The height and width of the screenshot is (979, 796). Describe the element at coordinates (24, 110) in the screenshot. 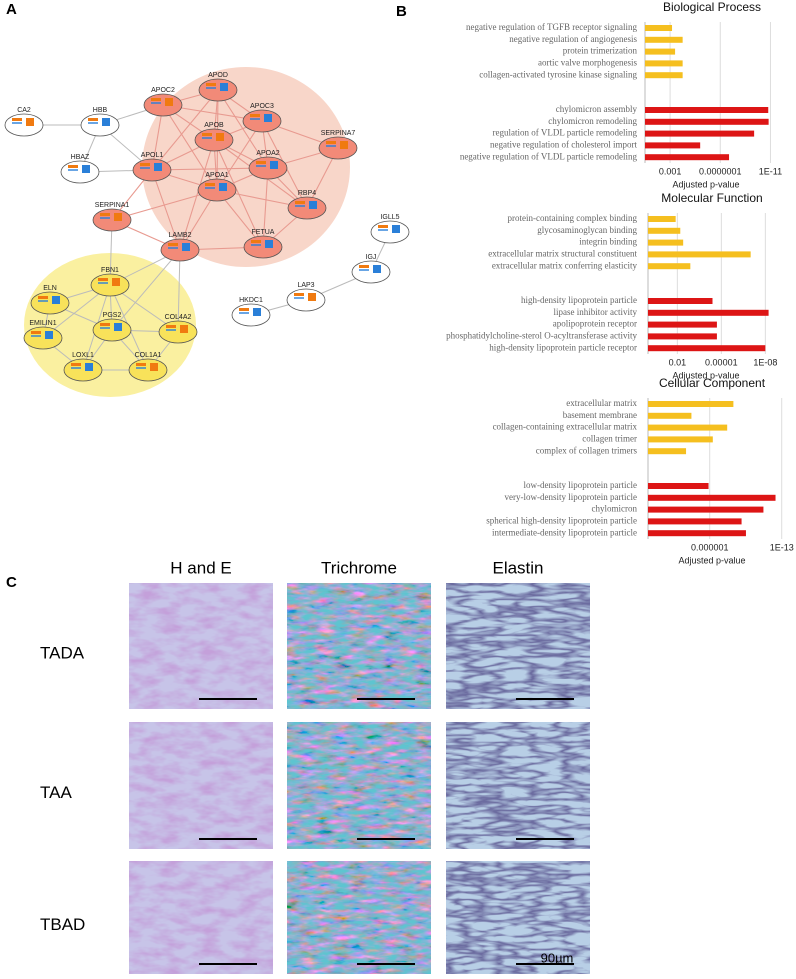

I see `node-label: CA2` at that location.